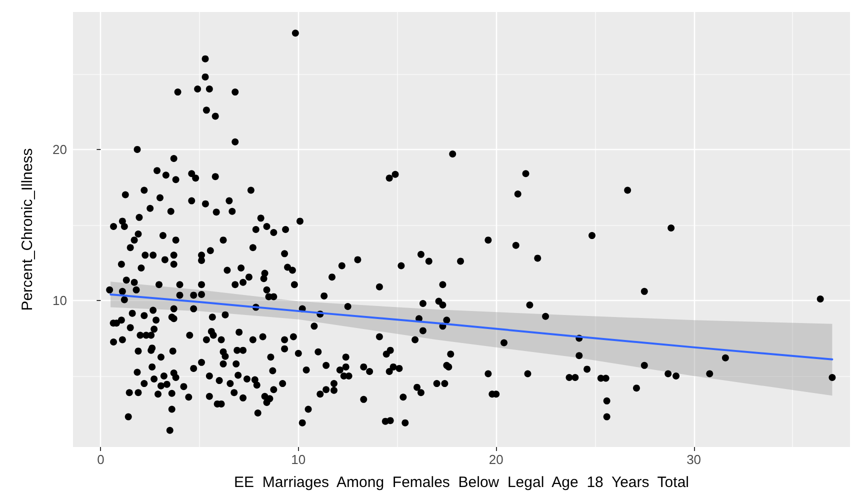 The height and width of the screenshot is (504, 855). What do you see at coordinates (27, 229) in the screenshot?
I see `y-axis-title: Percent_Chronic_Illness` at bounding box center [27, 229].